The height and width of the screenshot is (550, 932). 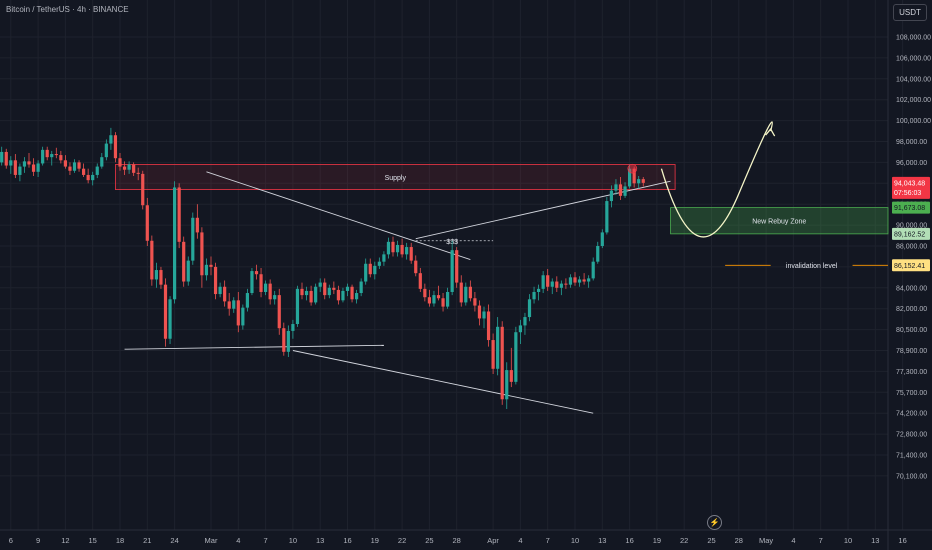 What do you see at coordinates (911, 163) in the screenshot?
I see `y-tick-label: 96,000.00` at bounding box center [911, 163].